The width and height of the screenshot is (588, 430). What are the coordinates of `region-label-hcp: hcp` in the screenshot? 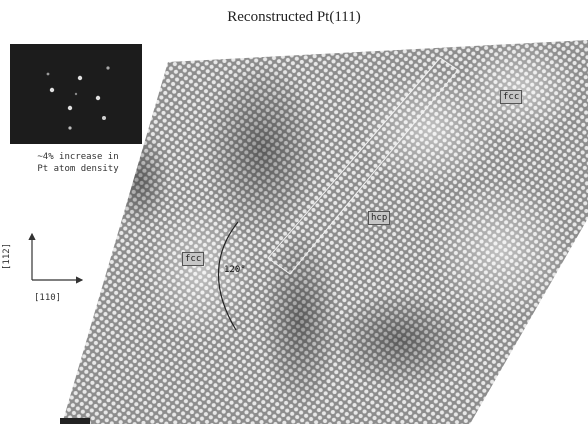 It's located at (379, 218).